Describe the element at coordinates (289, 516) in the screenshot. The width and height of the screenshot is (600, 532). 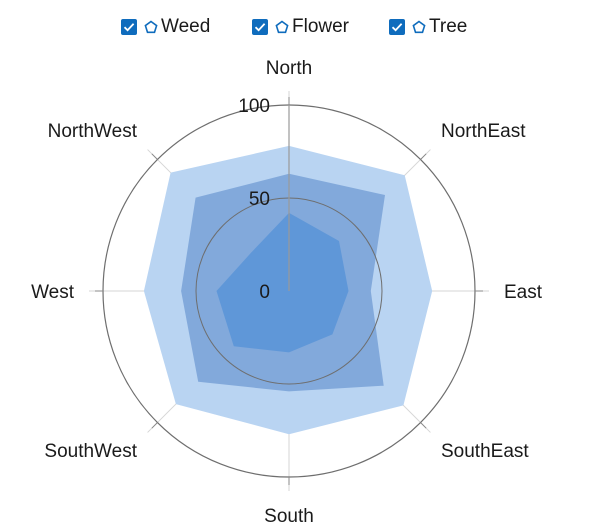
I see `category-label-south: South` at that location.